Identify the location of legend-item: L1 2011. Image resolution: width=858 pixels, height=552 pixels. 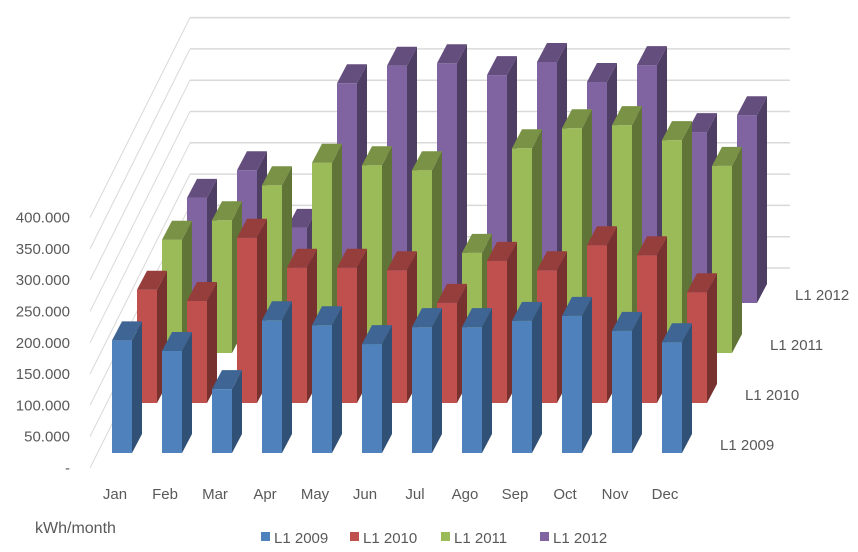
(474, 538).